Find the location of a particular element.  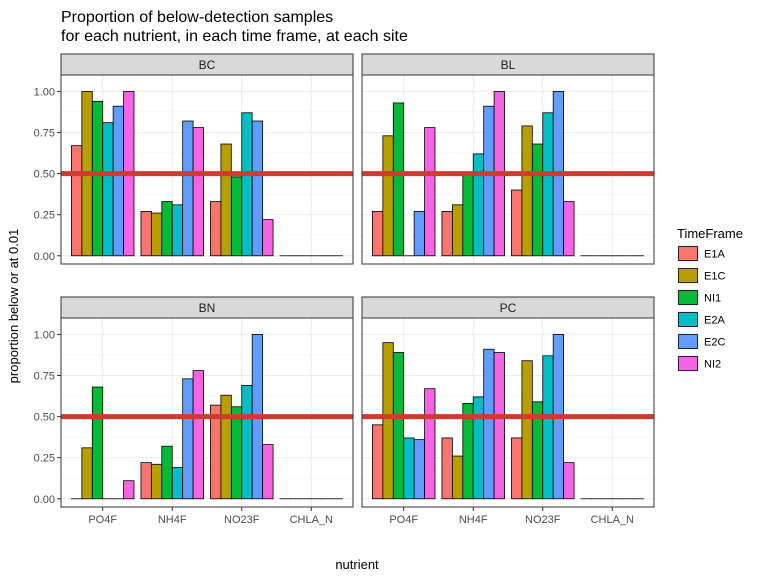

bar-bn-e2c-nh4f is located at coordinates (188, 439).